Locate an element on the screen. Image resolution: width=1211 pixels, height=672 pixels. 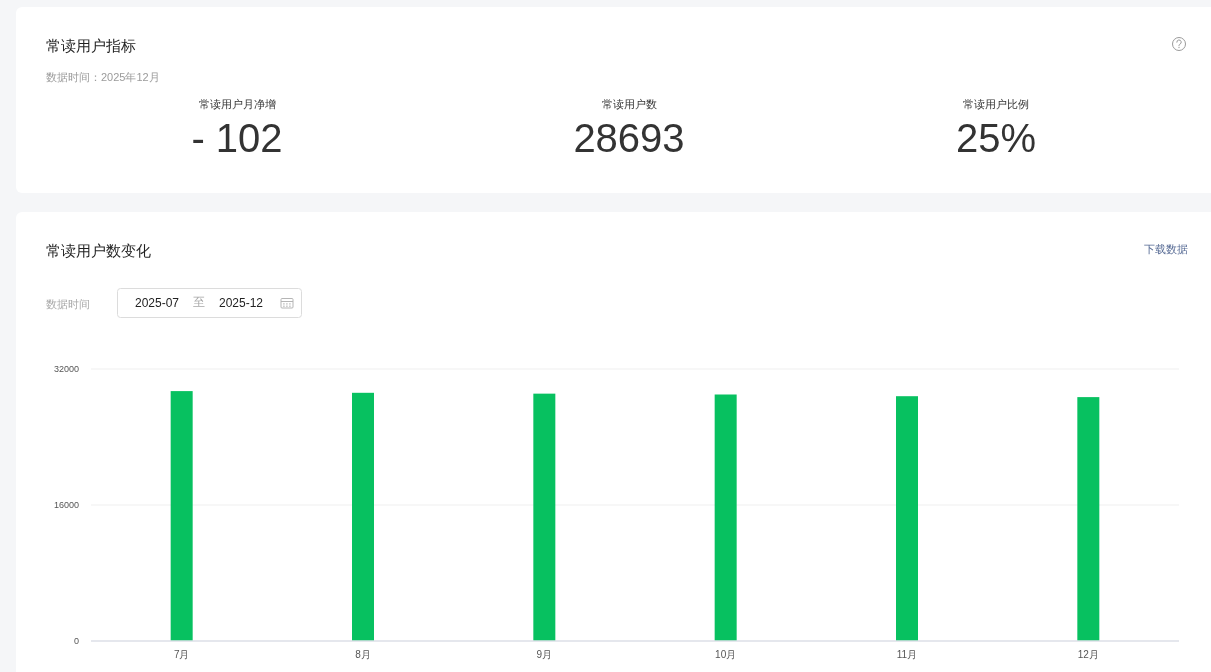
ytick: 32000 is located at coordinates (66, 369).